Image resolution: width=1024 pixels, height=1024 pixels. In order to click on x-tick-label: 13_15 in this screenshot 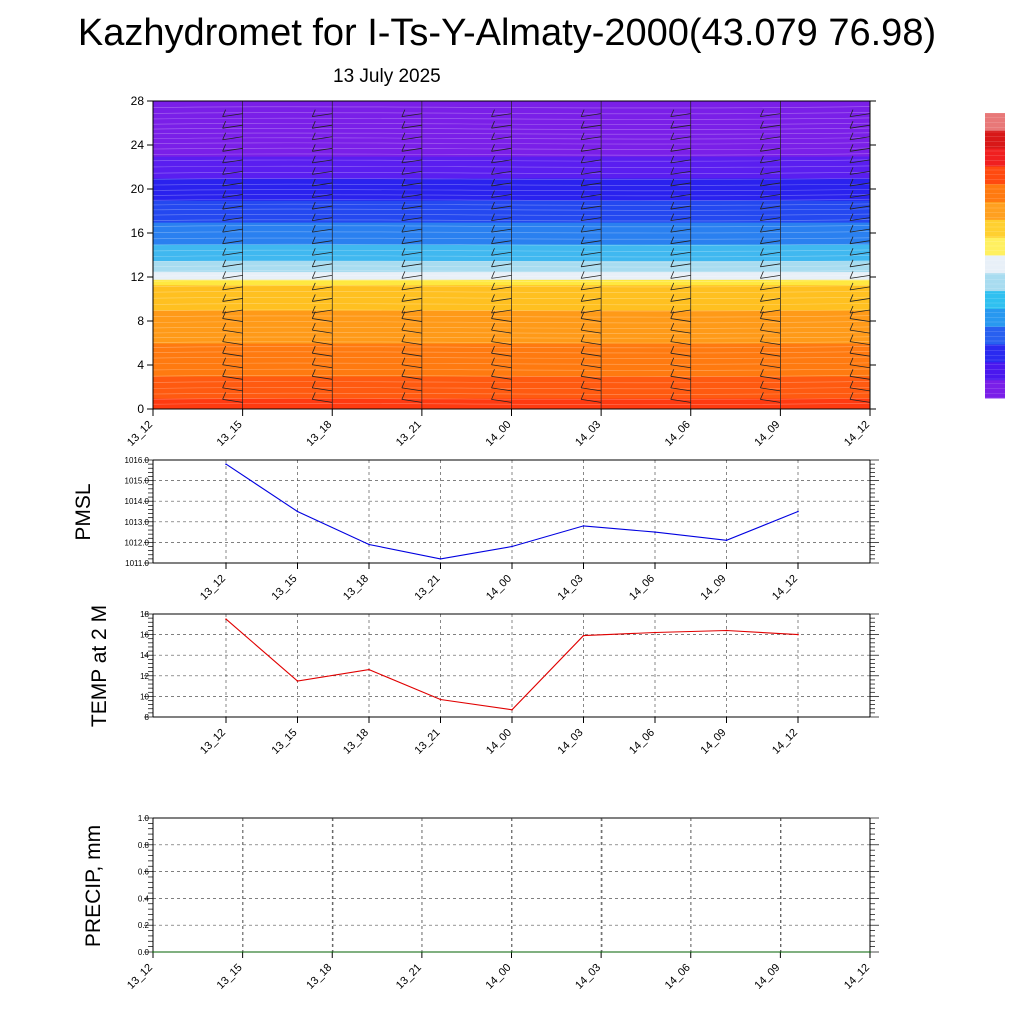, I will do `click(285, 588)`.